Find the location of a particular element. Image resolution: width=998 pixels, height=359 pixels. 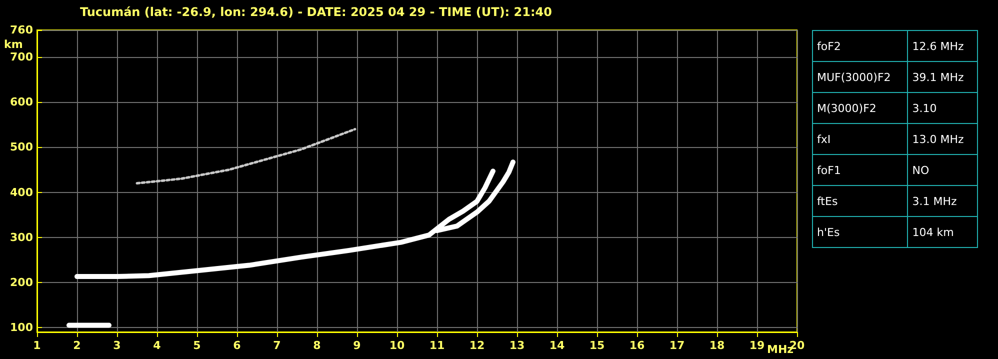

x-tick-label: 8 is located at coordinates (317, 345).